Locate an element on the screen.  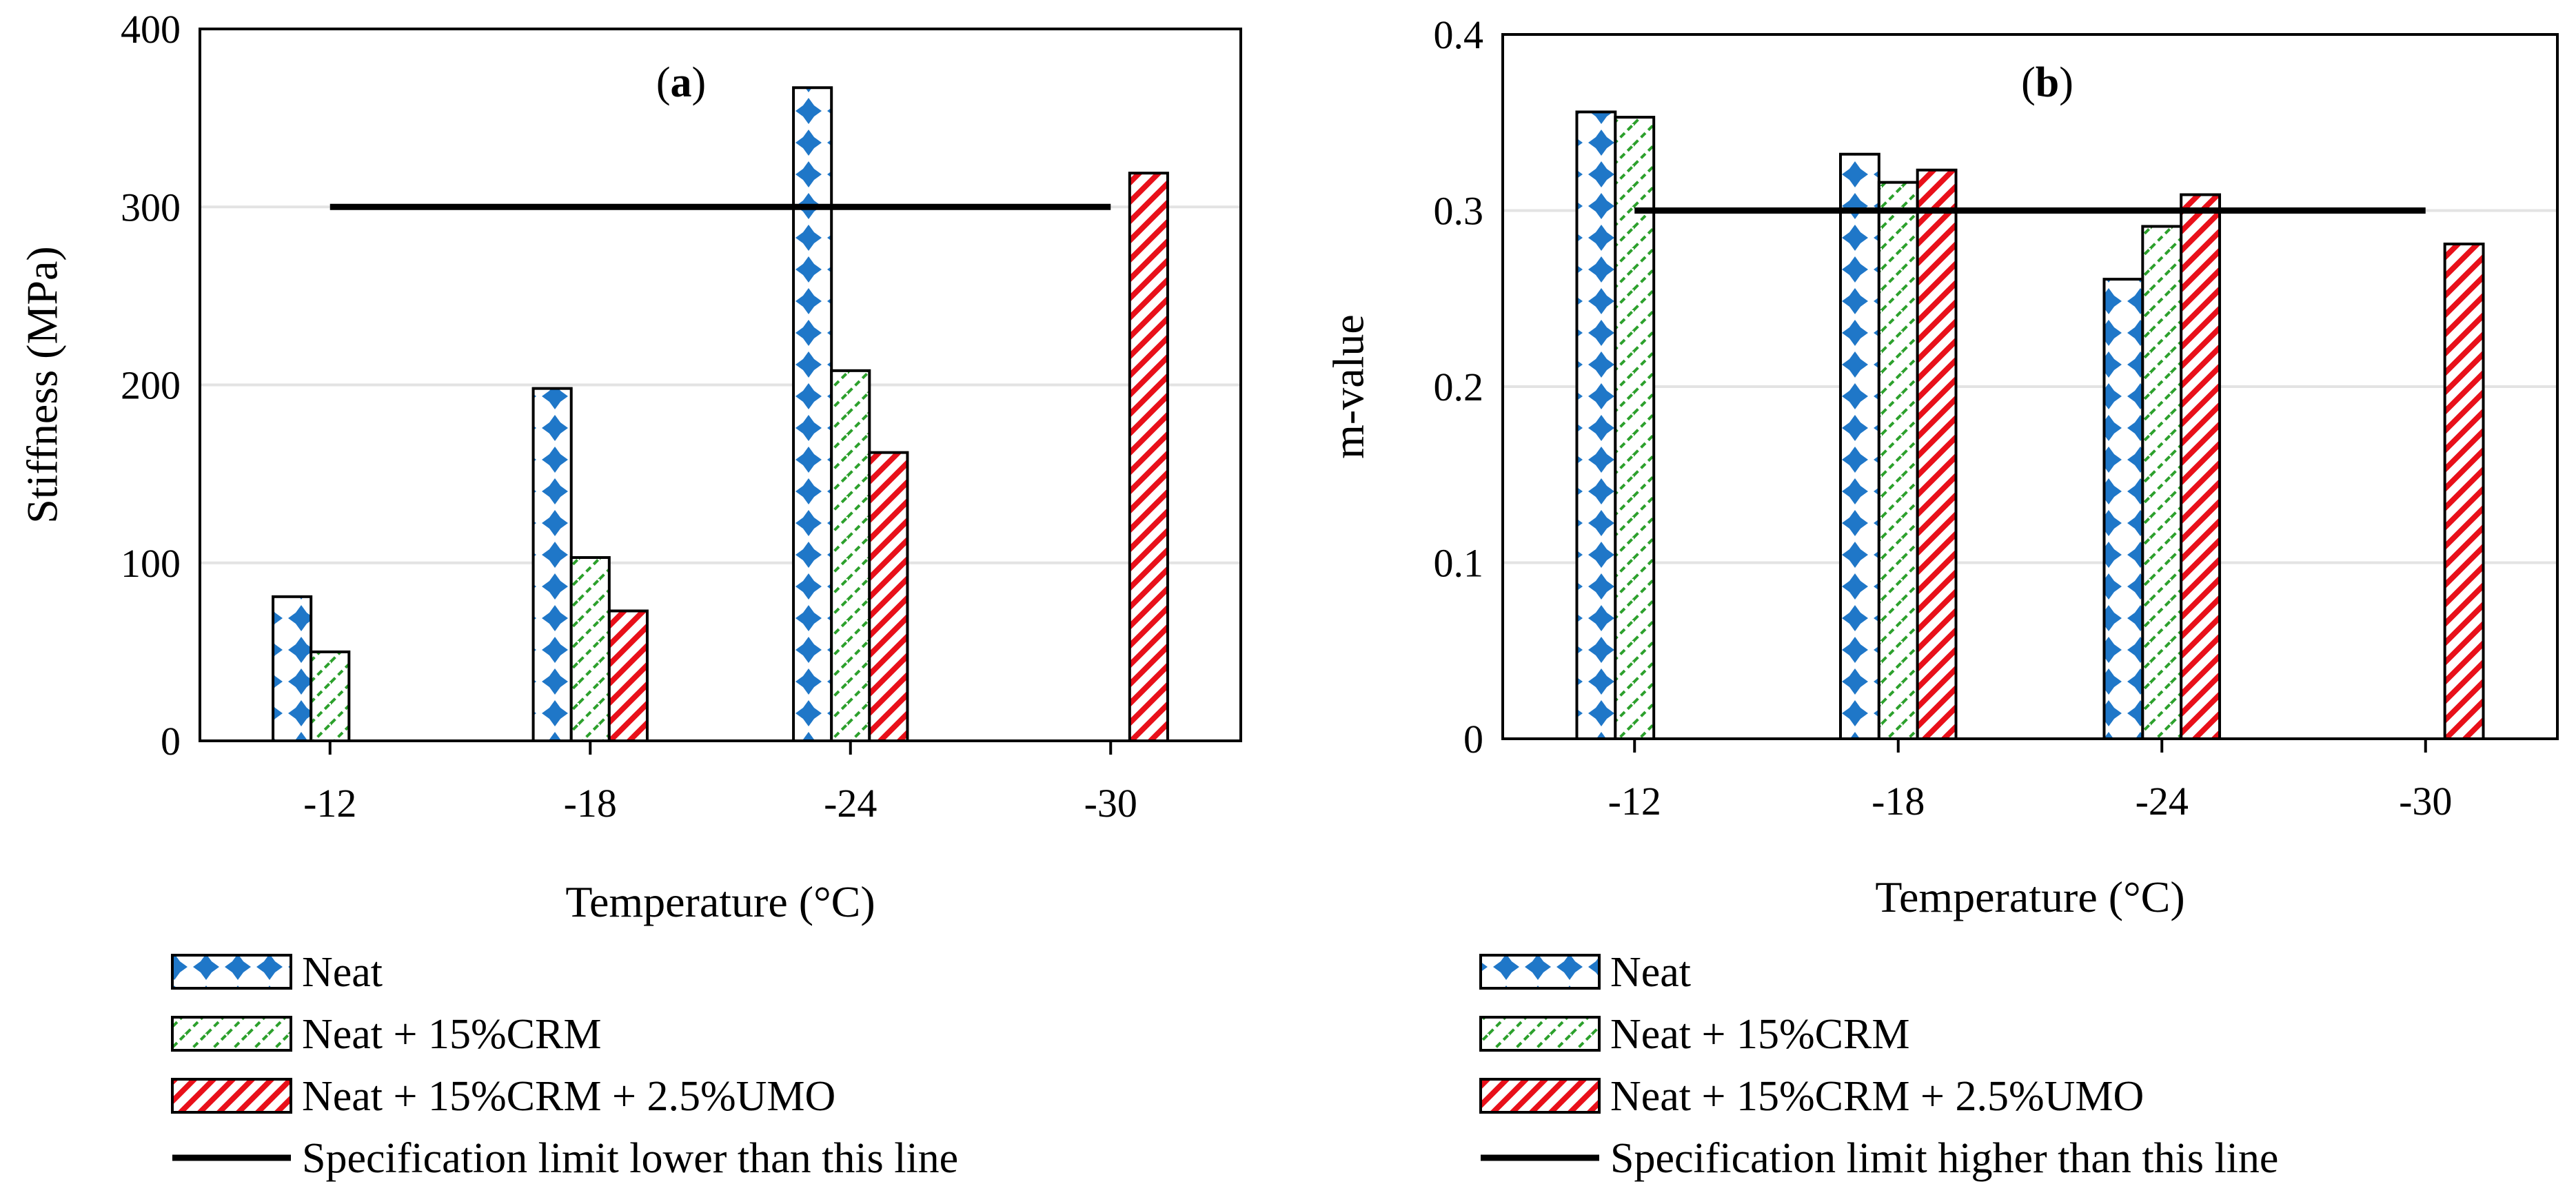
m-value-y-tick-label: 0.1 is located at coordinates (1459, 563).